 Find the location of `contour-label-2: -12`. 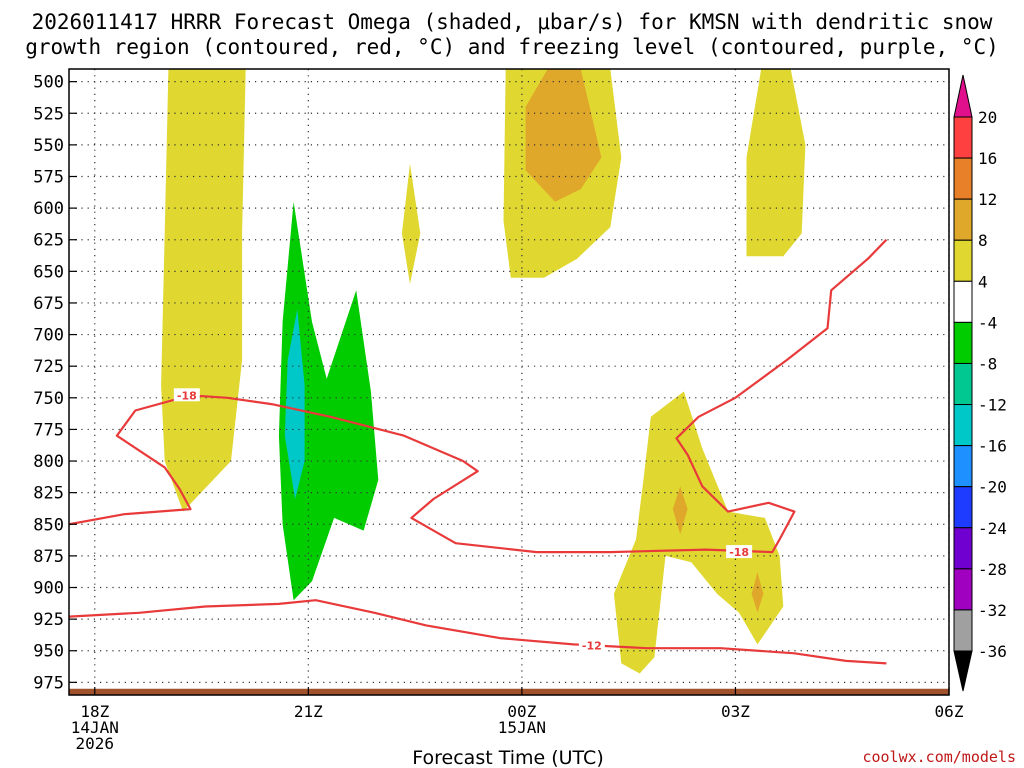

contour-label-2: -12 is located at coordinates (592, 646).